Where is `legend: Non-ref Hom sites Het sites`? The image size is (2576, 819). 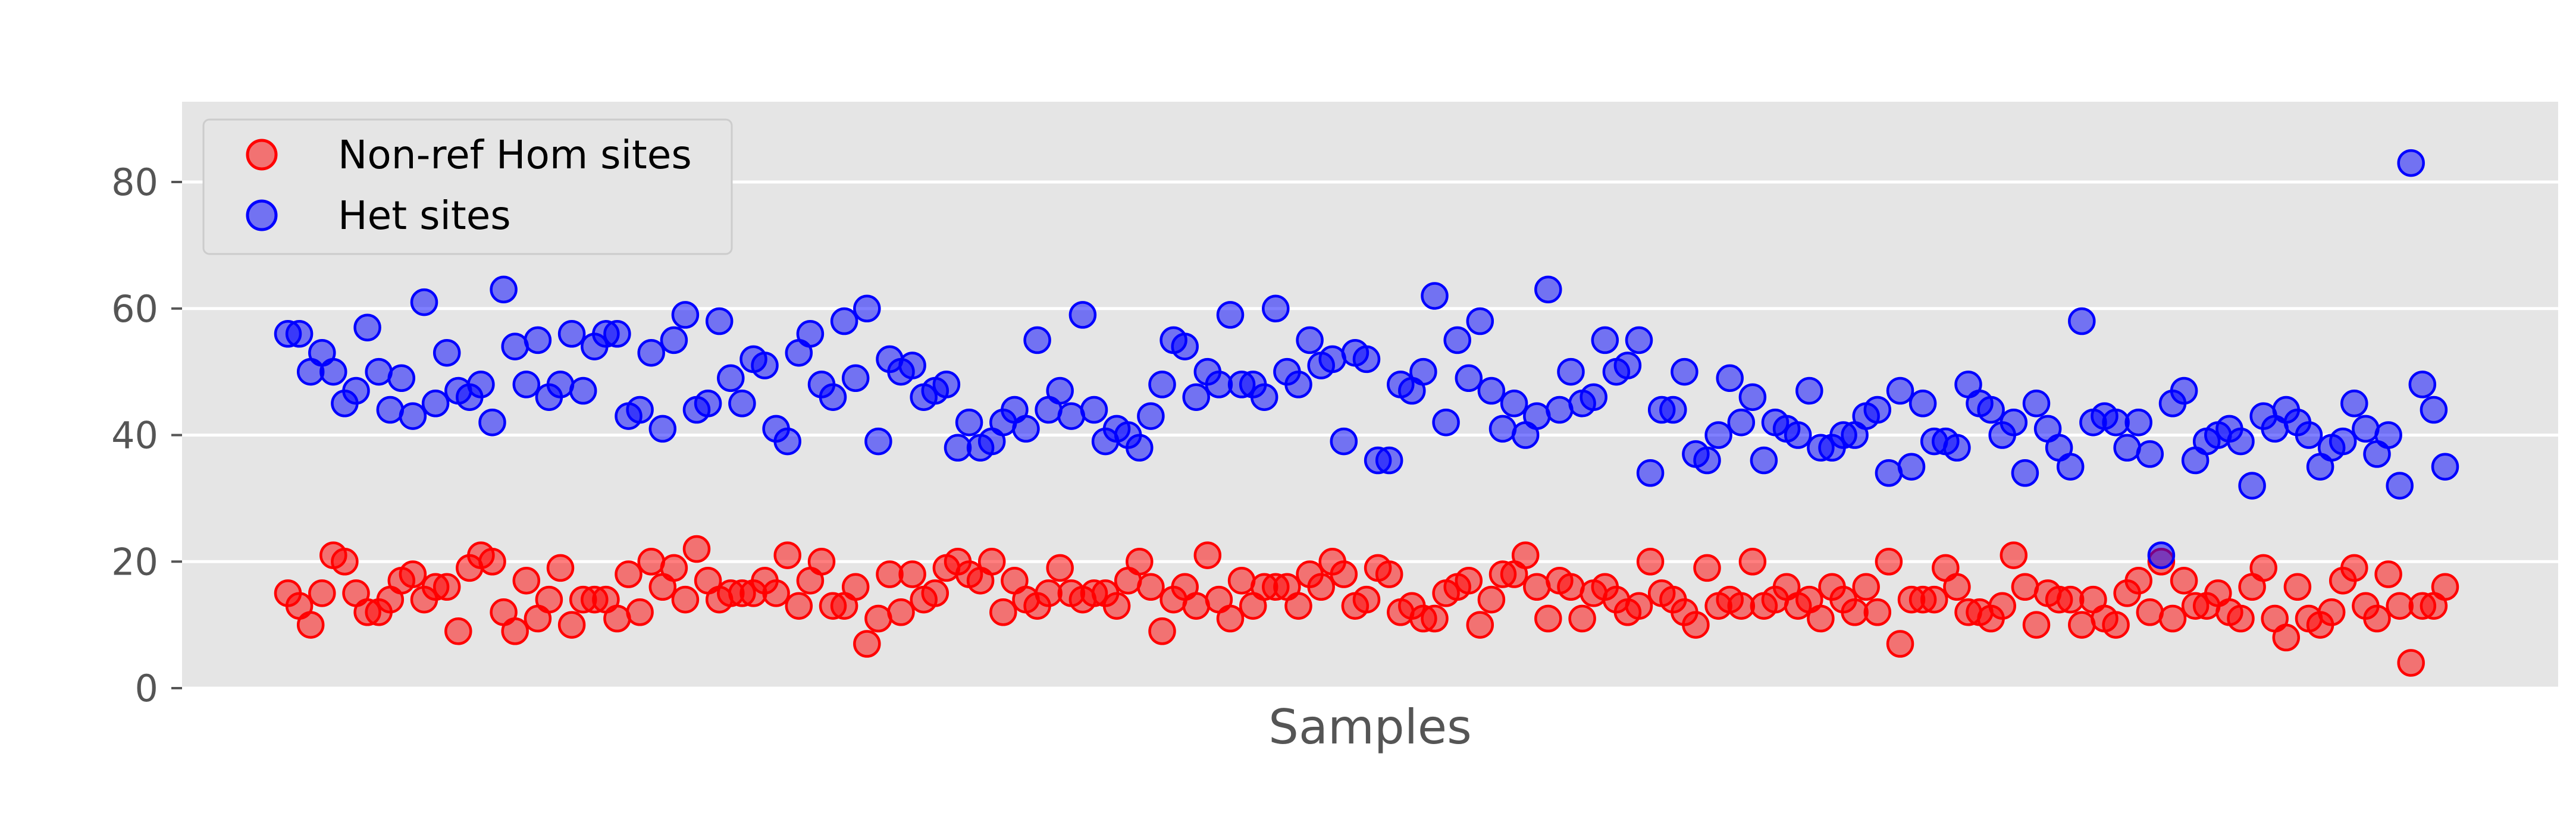 legend: Non-ref Hom sites Het sites is located at coordinates (468, 186).